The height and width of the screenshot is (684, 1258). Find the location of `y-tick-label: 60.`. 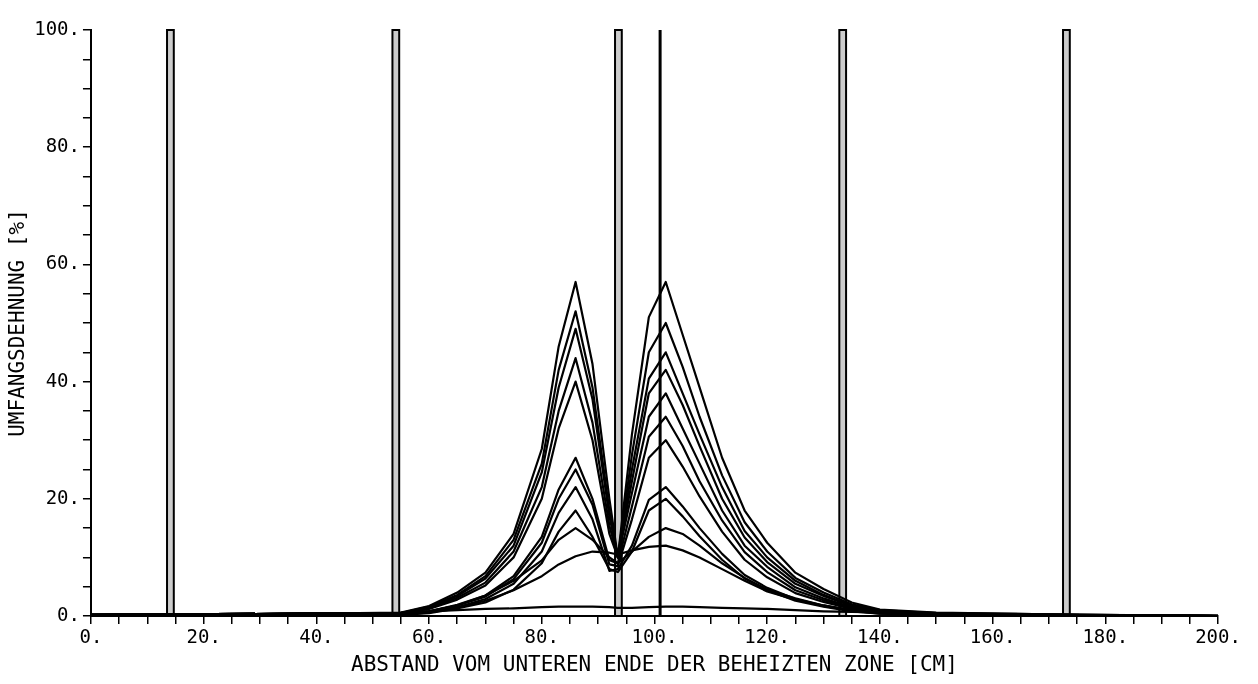

y-tick-label: 60. is located at coordinates (62, 262).